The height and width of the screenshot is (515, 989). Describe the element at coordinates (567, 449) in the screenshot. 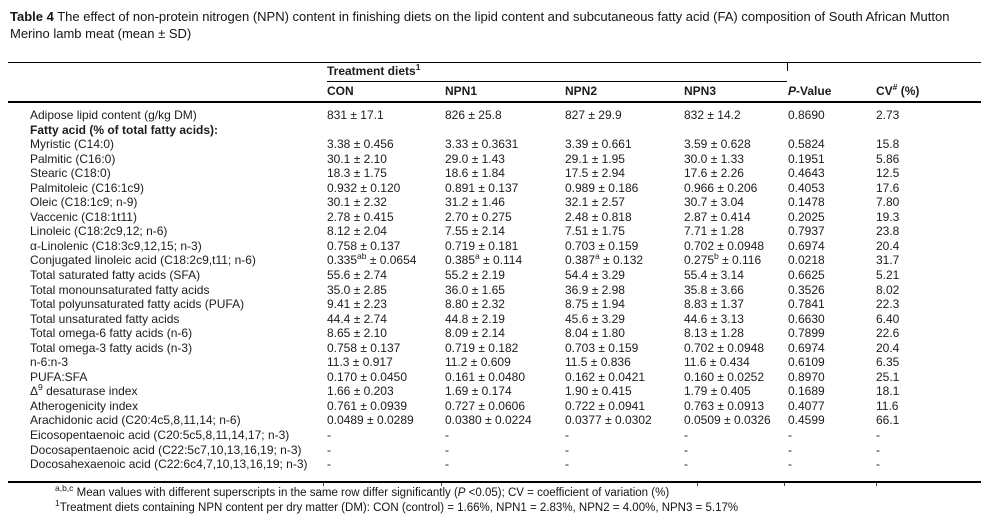

I see `cell-npn2: -` at that location.